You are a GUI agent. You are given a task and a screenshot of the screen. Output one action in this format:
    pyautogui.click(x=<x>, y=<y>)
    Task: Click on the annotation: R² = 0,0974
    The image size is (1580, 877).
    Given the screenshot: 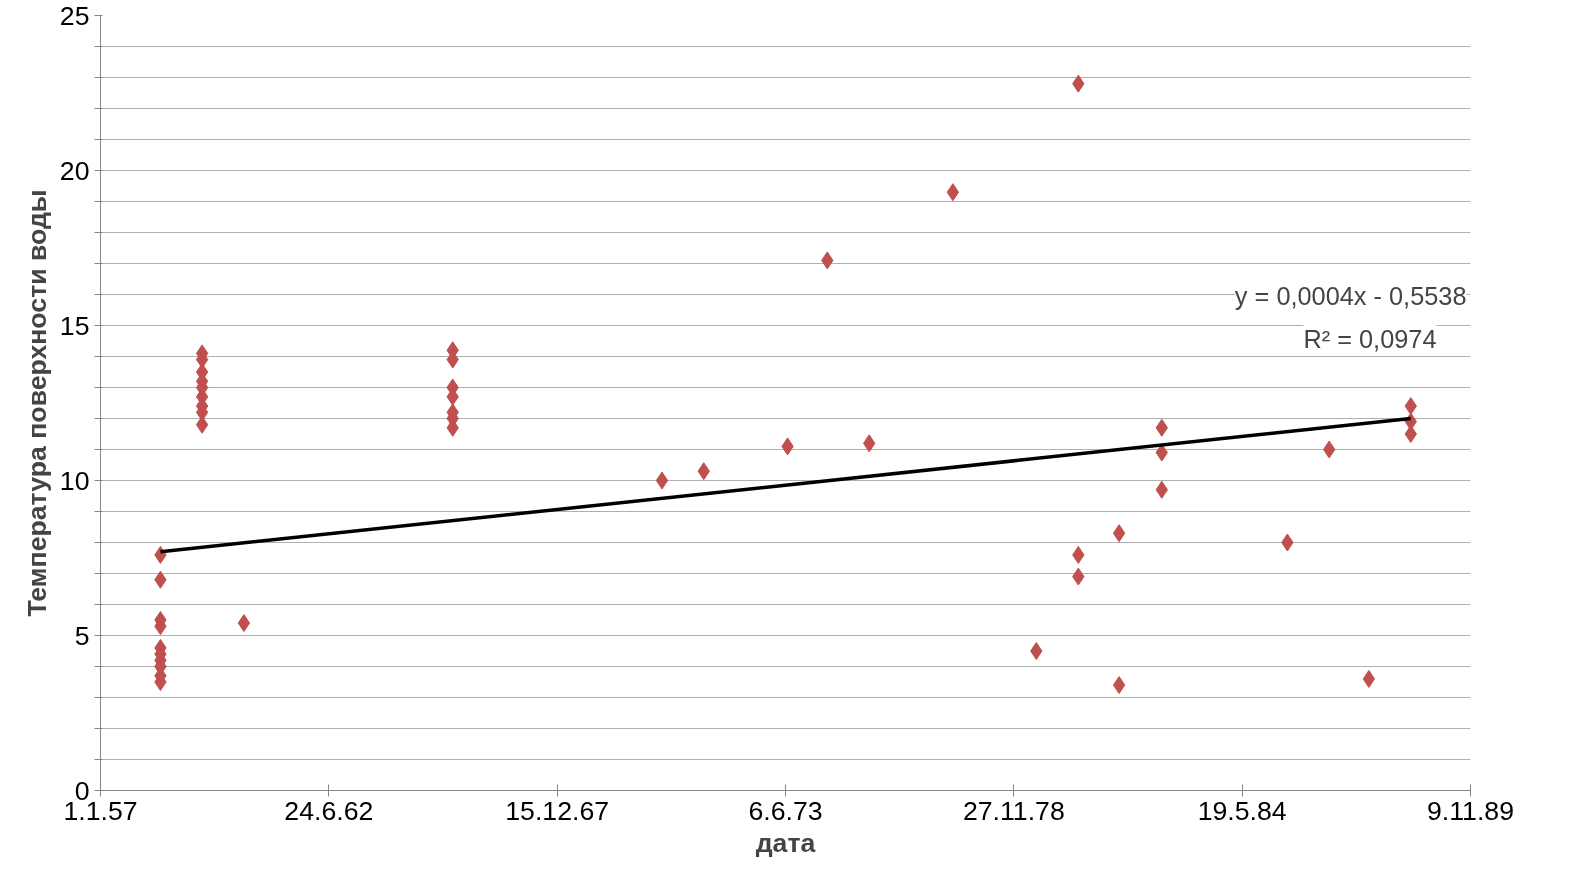 What is the action you would take?
    pyautogui.click(x=1370, y=338)
    